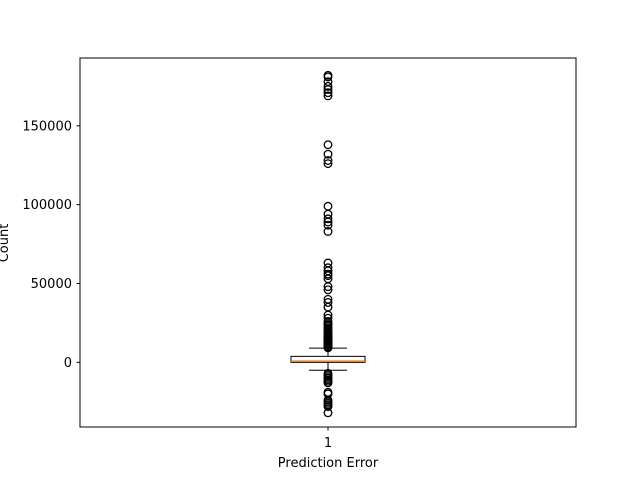 The width and height of the screenshot is (640, 480). Describe the element at coordinates (47, 205) in the screenshot. I see `y-tick-label: 100000` at that location.